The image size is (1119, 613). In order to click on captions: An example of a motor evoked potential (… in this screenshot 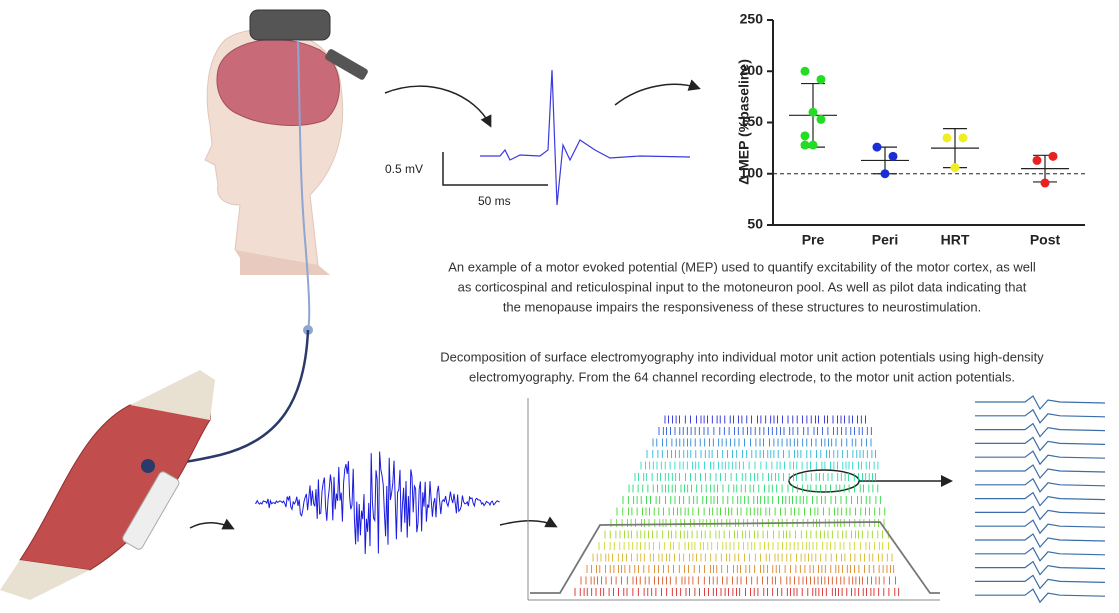, I will do `click(742, 321)`.